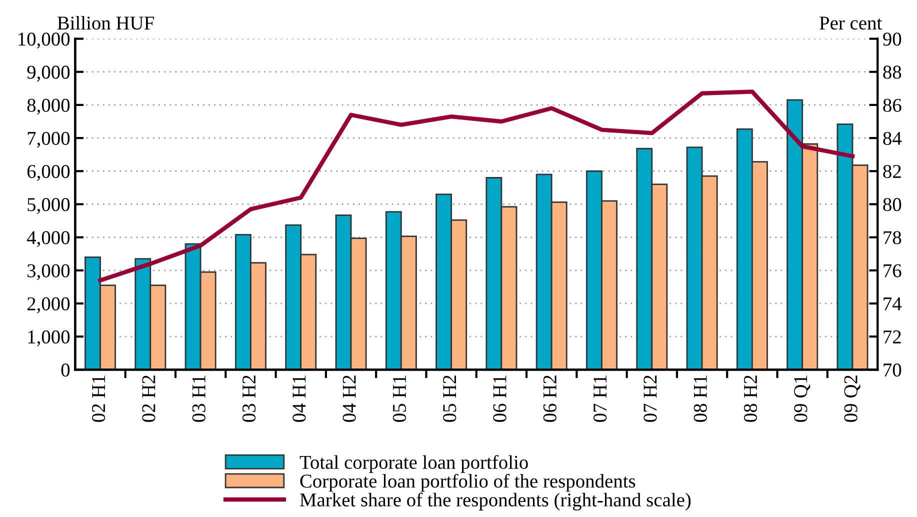 This screenshot has height=517, width=917. What do you see at coordinates (44, 40) in the screenshot?
I see `y-tick-label: 10,000` at bounding box center [44, 40].